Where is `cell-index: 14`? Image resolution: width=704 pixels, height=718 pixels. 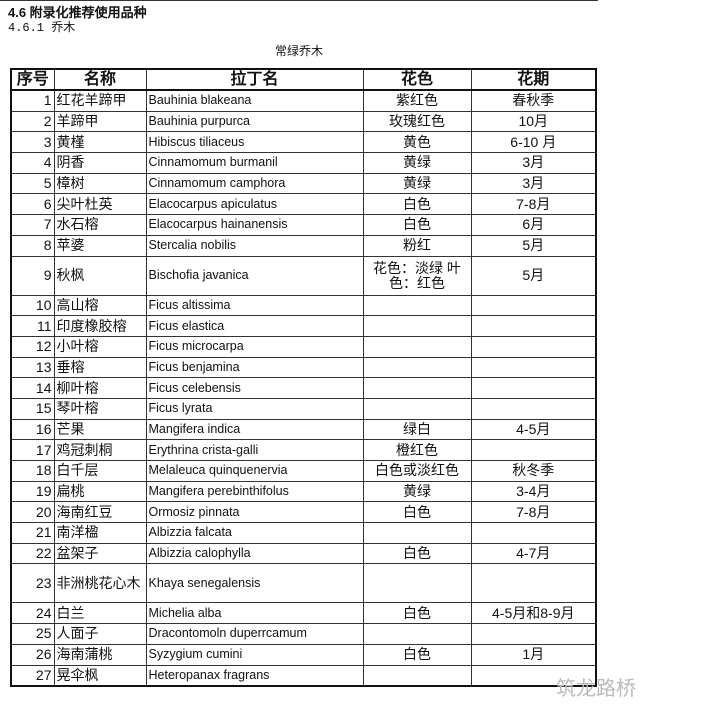 cell-index: 14 is located at coordinates (32, 388).